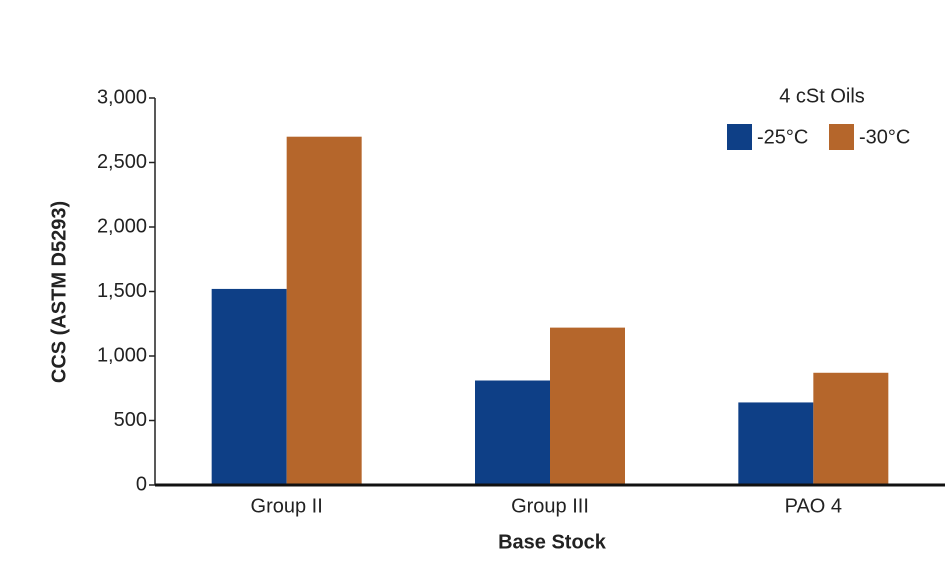 The height and width of the screenshot is (566, 952). What do you see at coordinates (59, 292) in the screenshot?
I see `y-axis-title: CCS (ASTM D5293)` at bounding box center [59, 292].